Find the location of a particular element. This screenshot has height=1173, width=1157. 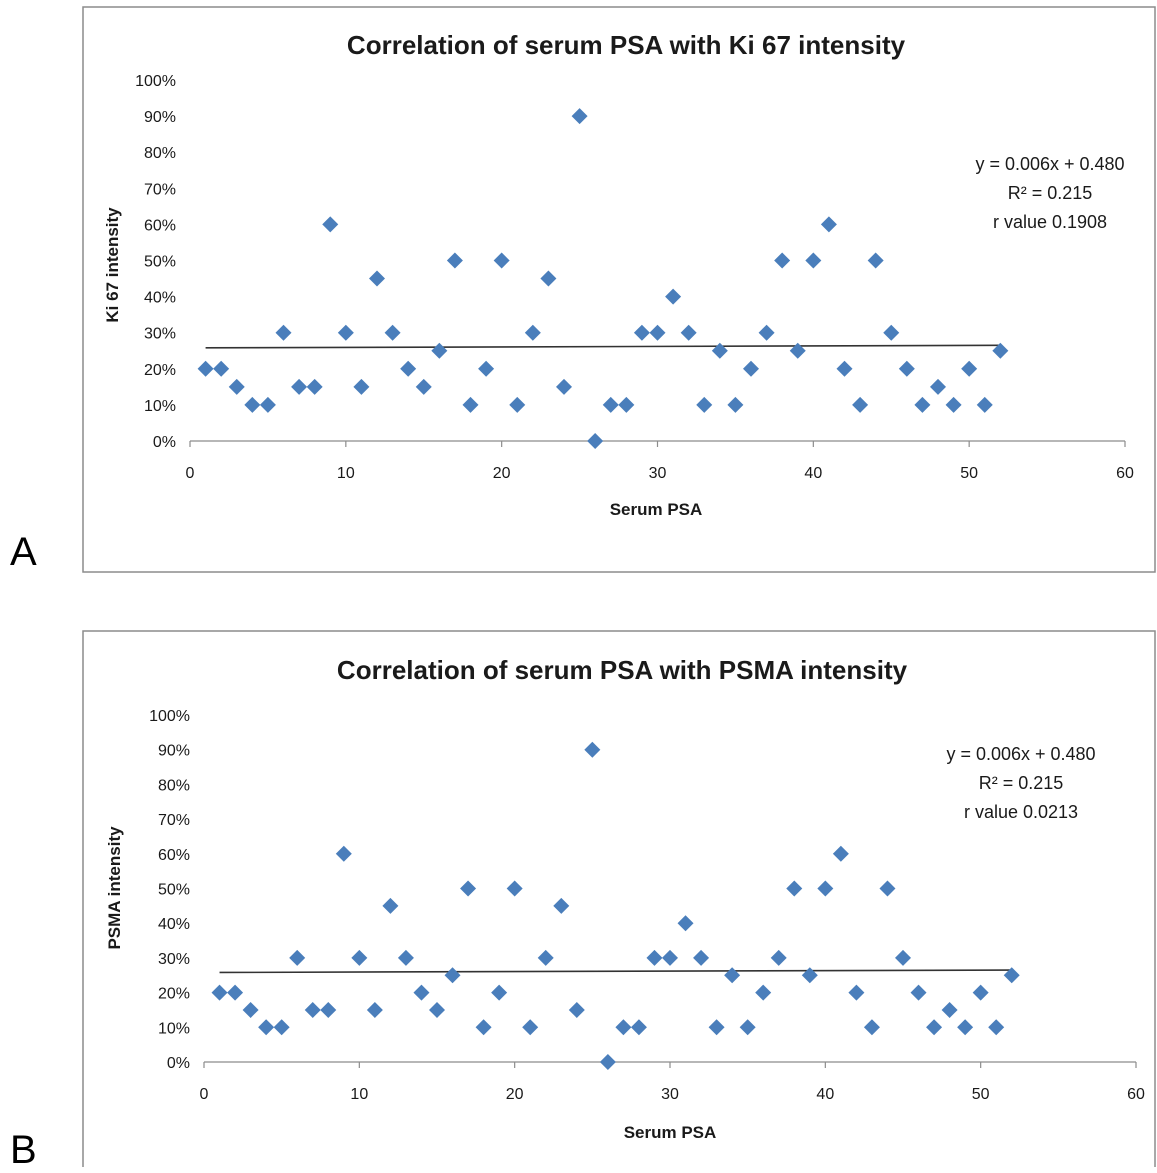

x-tick-label: 40 is located at coordinates (825, 1094).